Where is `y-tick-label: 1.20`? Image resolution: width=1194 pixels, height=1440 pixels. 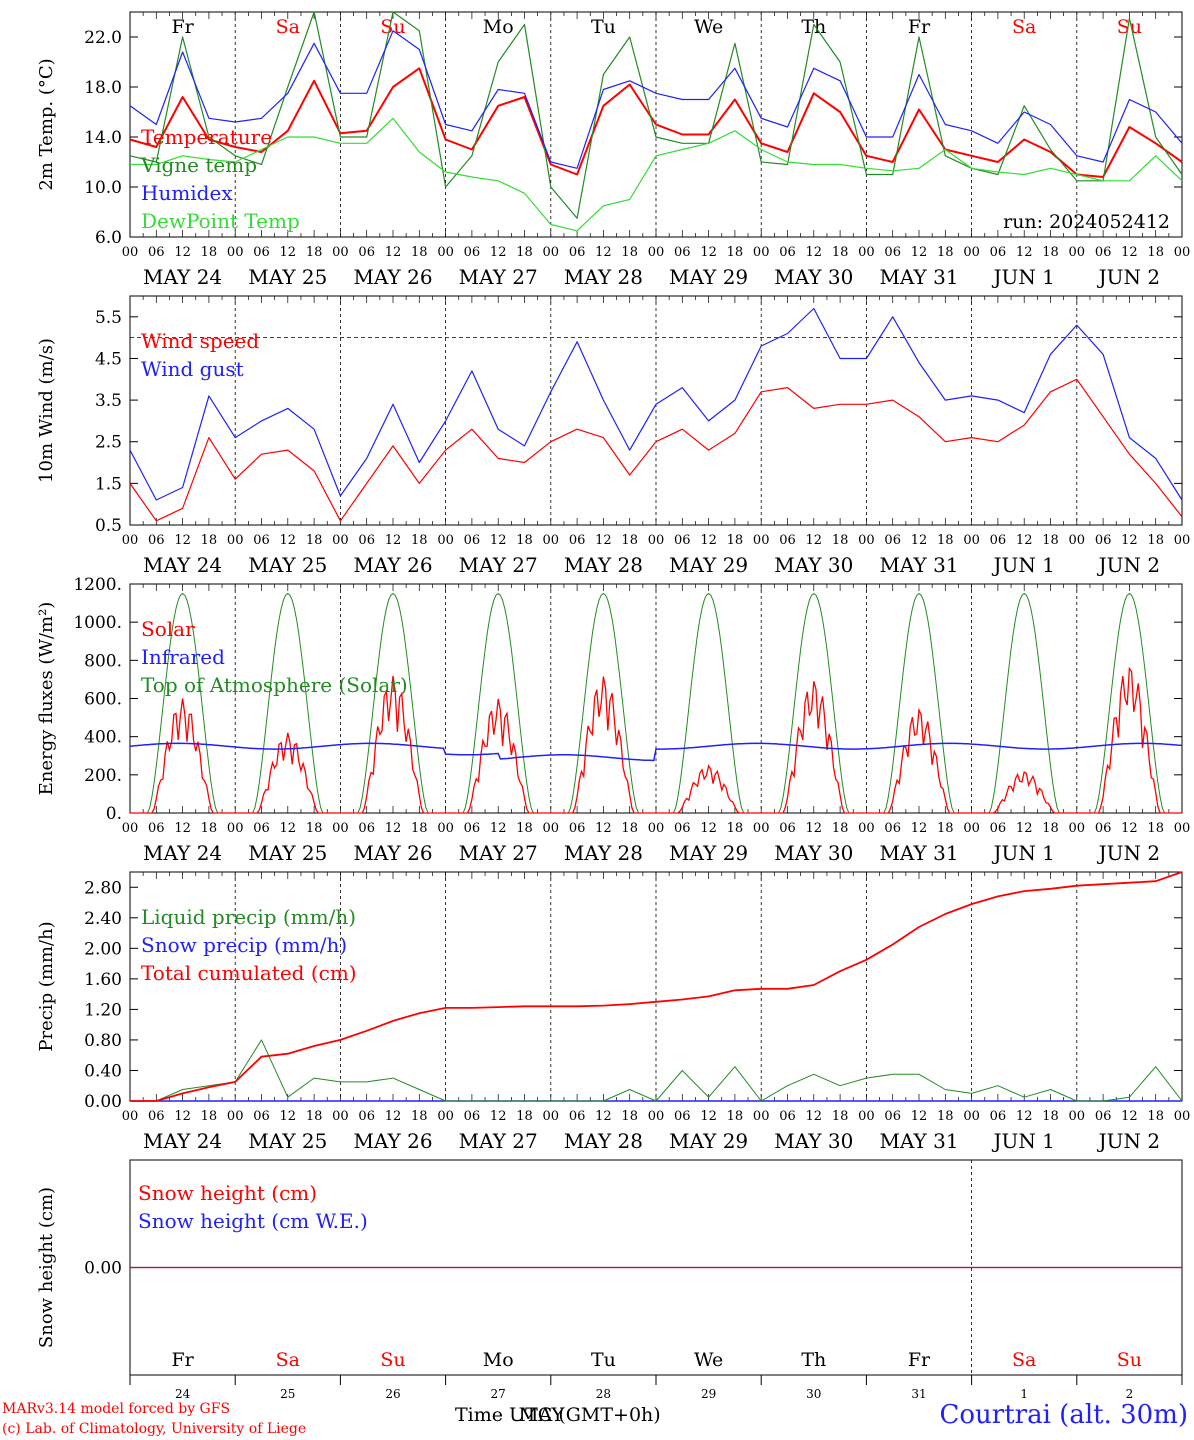
y-tick-label: 1.20 is located at coordinates (103, 1010).